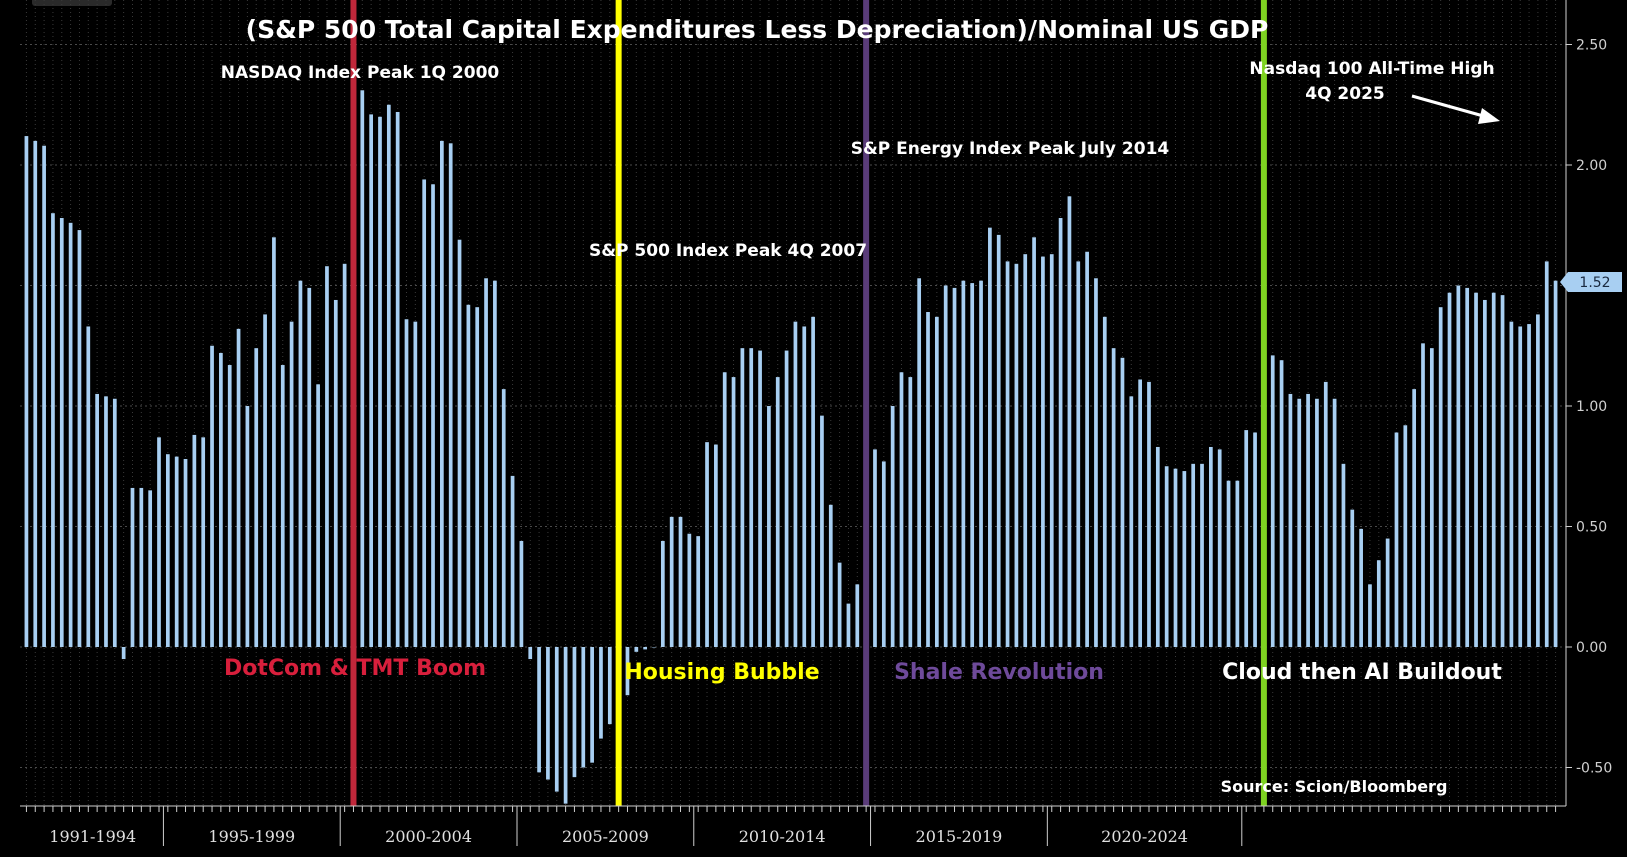 The width and height of the screenshot is (1627, 857). What do you see at coordinates (1455, 109) in the screenshot?
I see `annotation-arrow` at bounding box center [1455, 109].